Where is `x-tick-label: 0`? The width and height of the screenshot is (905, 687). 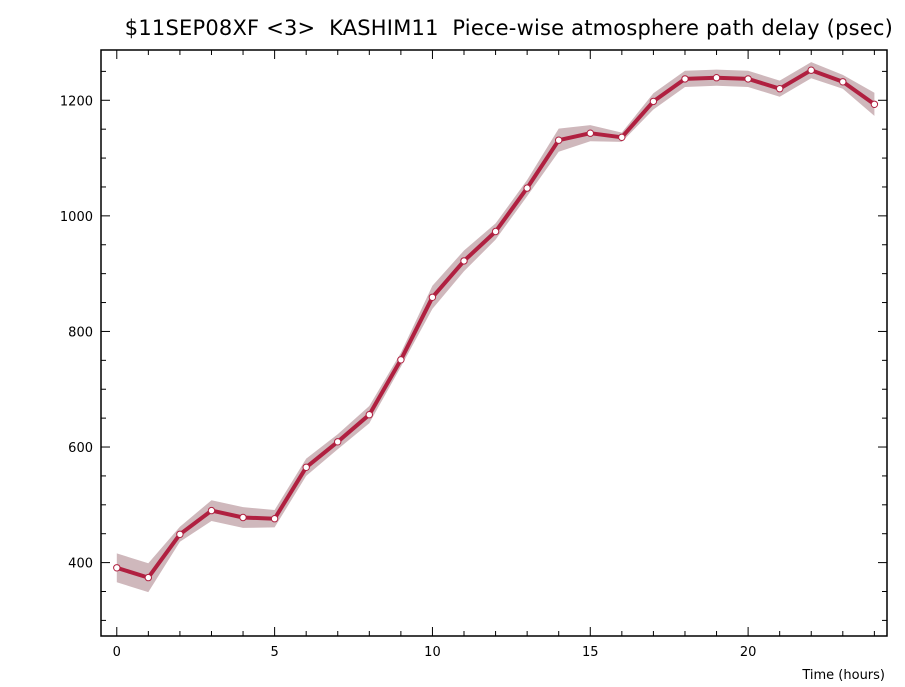
x-tick-label: 0 is located at coordinates (117, 652).